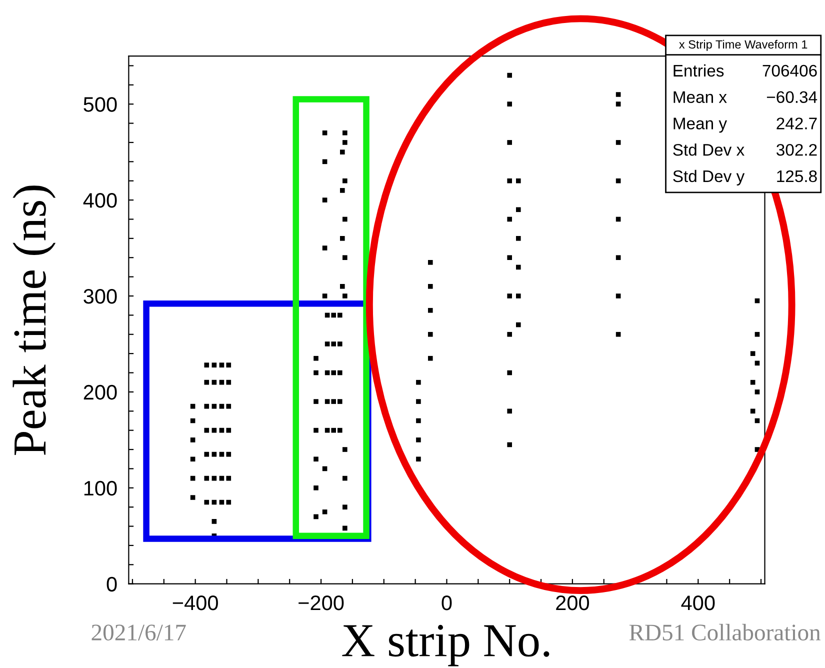 This screenshot has width=825, height=668. Describe the element at coordinates (698, 602) in the screenshot. I see `x-tick-label: 400` at that location.